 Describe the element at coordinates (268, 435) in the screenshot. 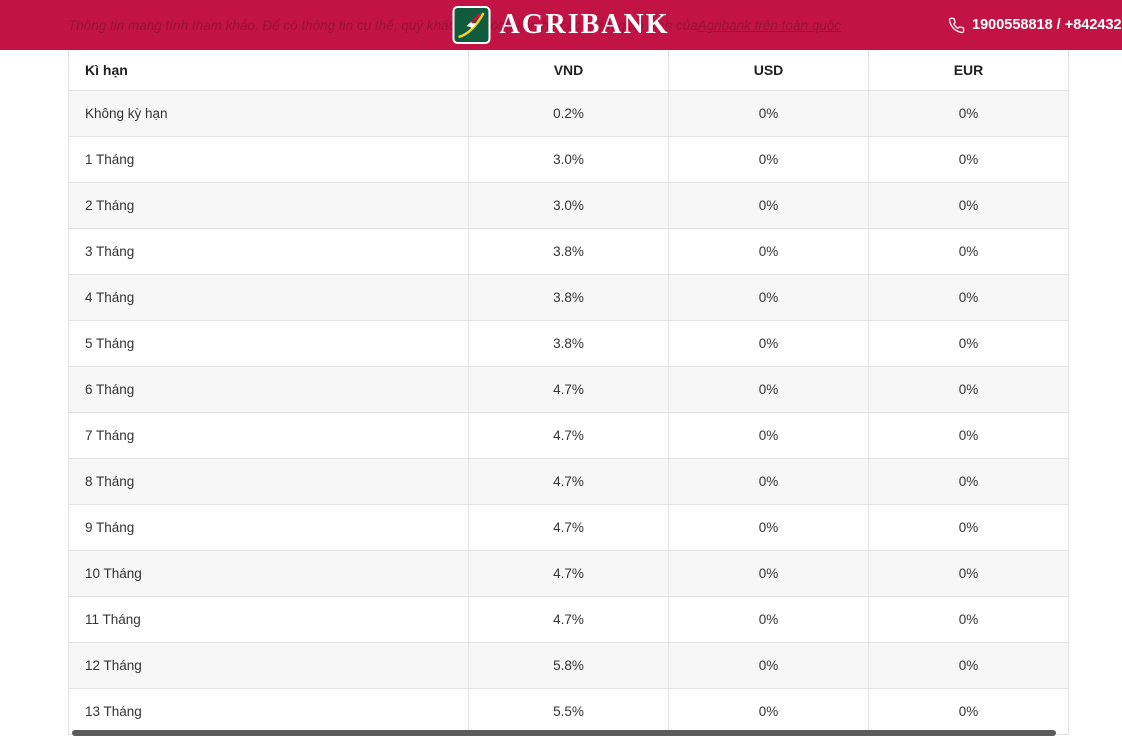

I see `term-cell: 7 Tháng` at that location.